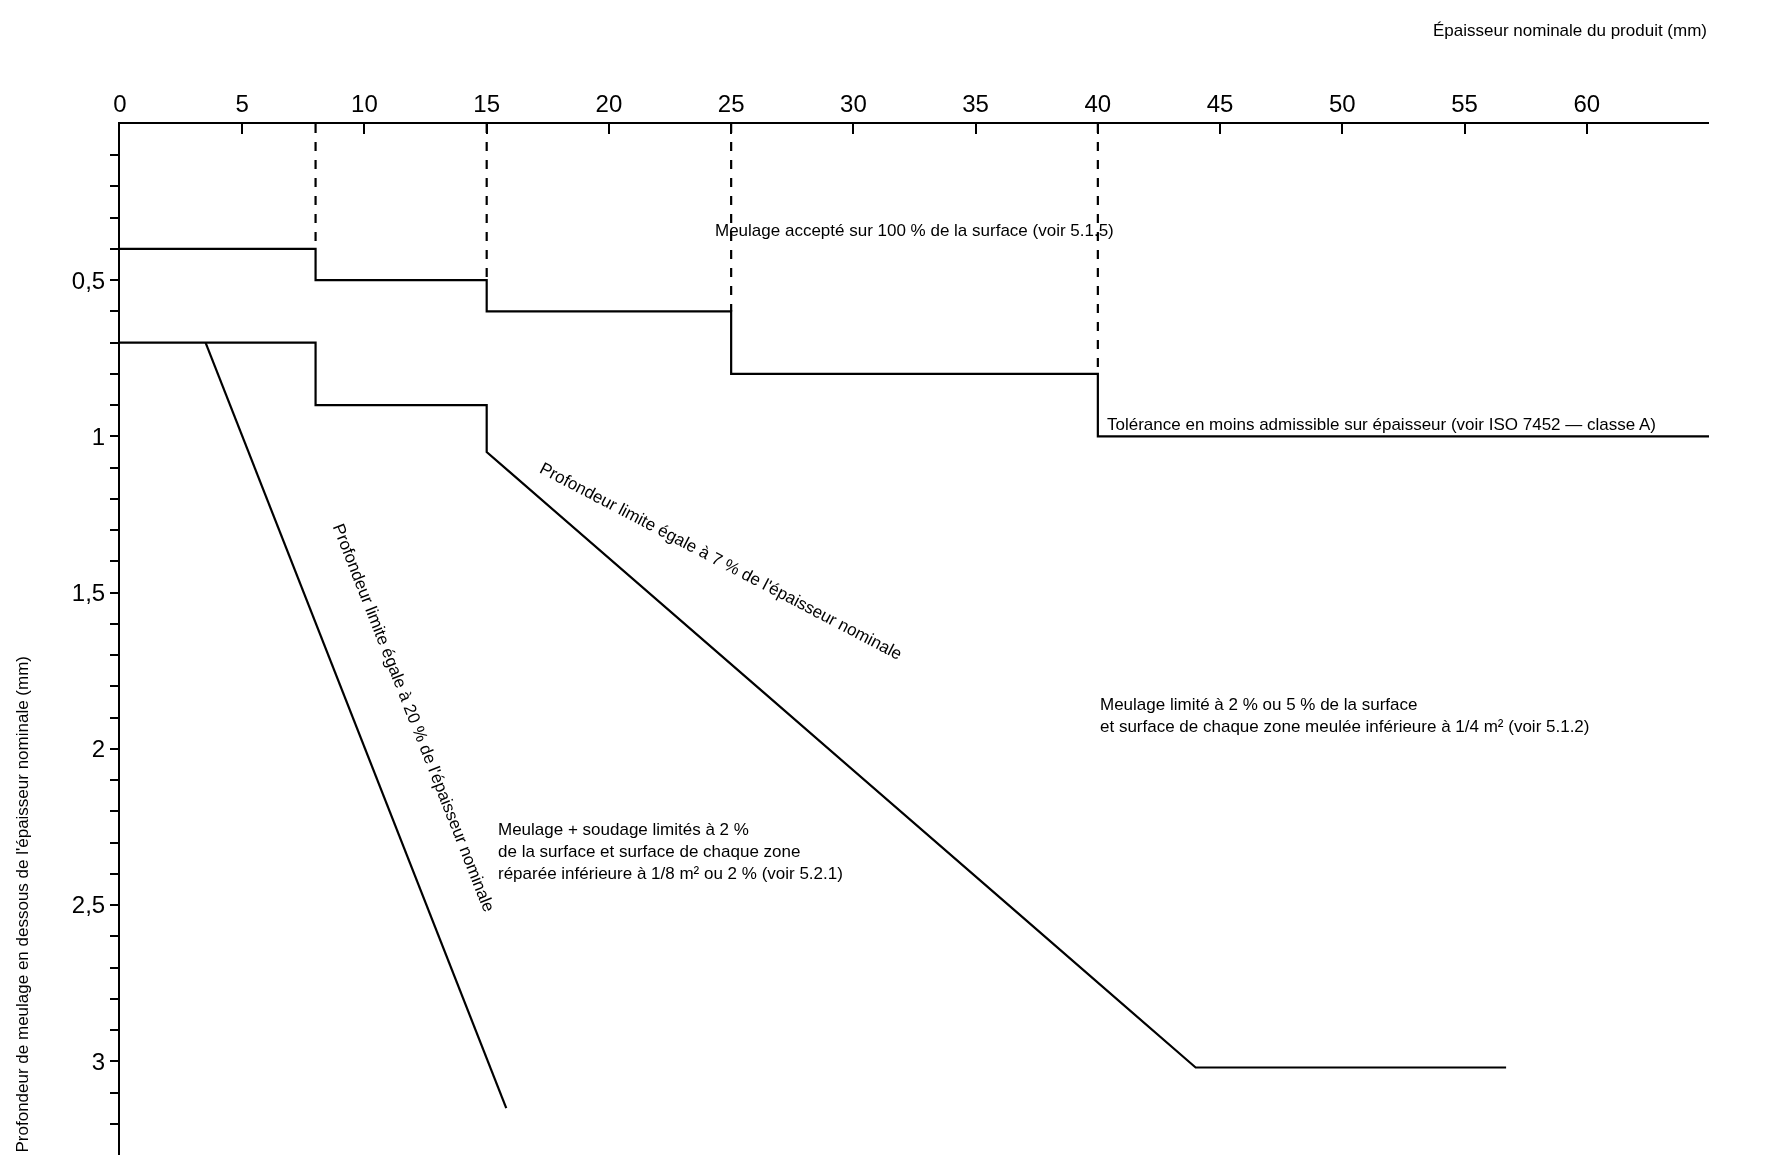 Image resolution: width=1765 pixels, height=1163 pixels. What do you see at coordinates (731, 104) in the screenshot?
I see `x-tick-label: 25` at bounding box center [731, 104].